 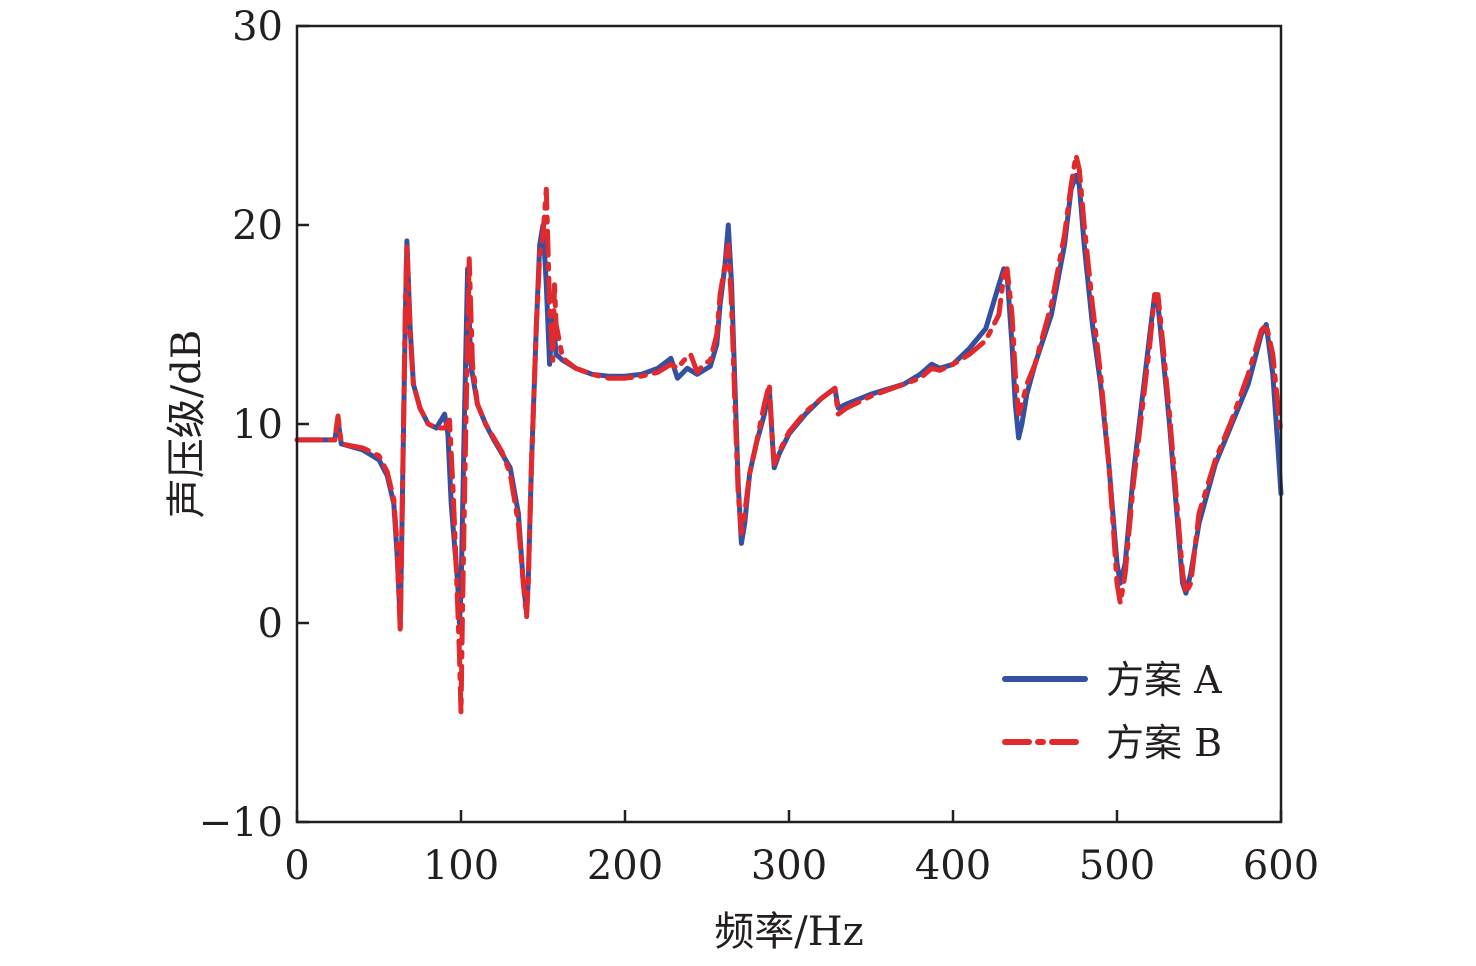 What do you see at coordinates (241, 823) in the screenshot?
I see `y-tick-label: −10` at bounding box center [241, 823].